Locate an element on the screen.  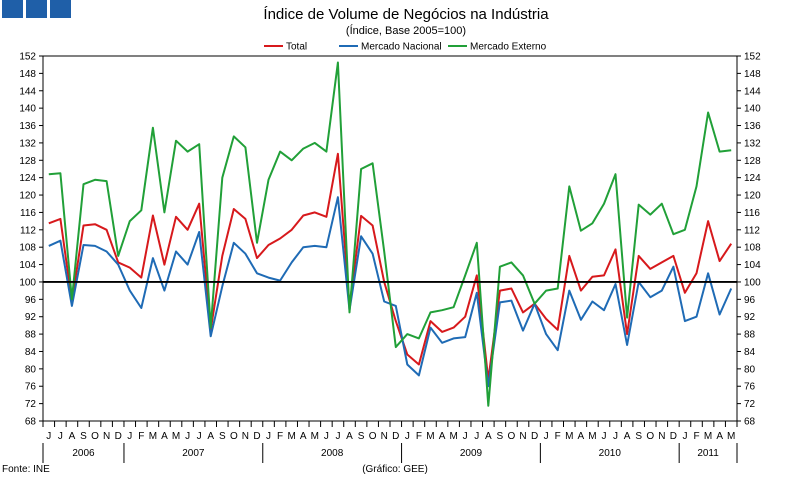
y-tick-label-left: 84 is located at coordinates (31, 352).